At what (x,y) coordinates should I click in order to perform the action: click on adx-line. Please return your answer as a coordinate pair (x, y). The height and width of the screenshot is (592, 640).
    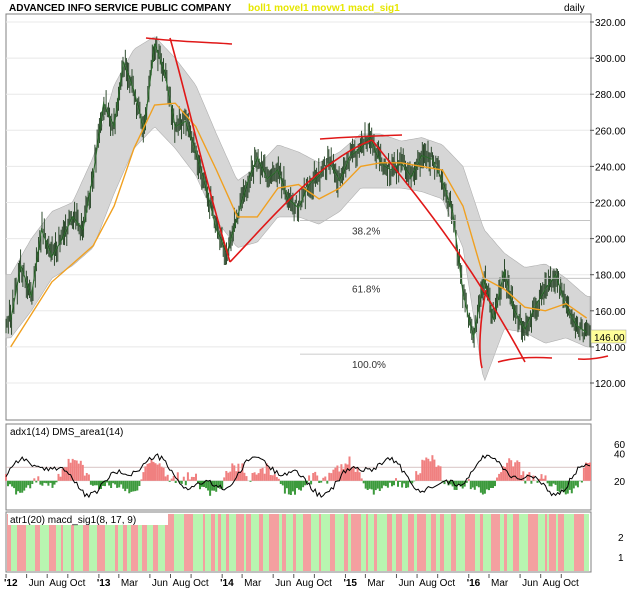
    Looking at the image, I should click on (298, 476).